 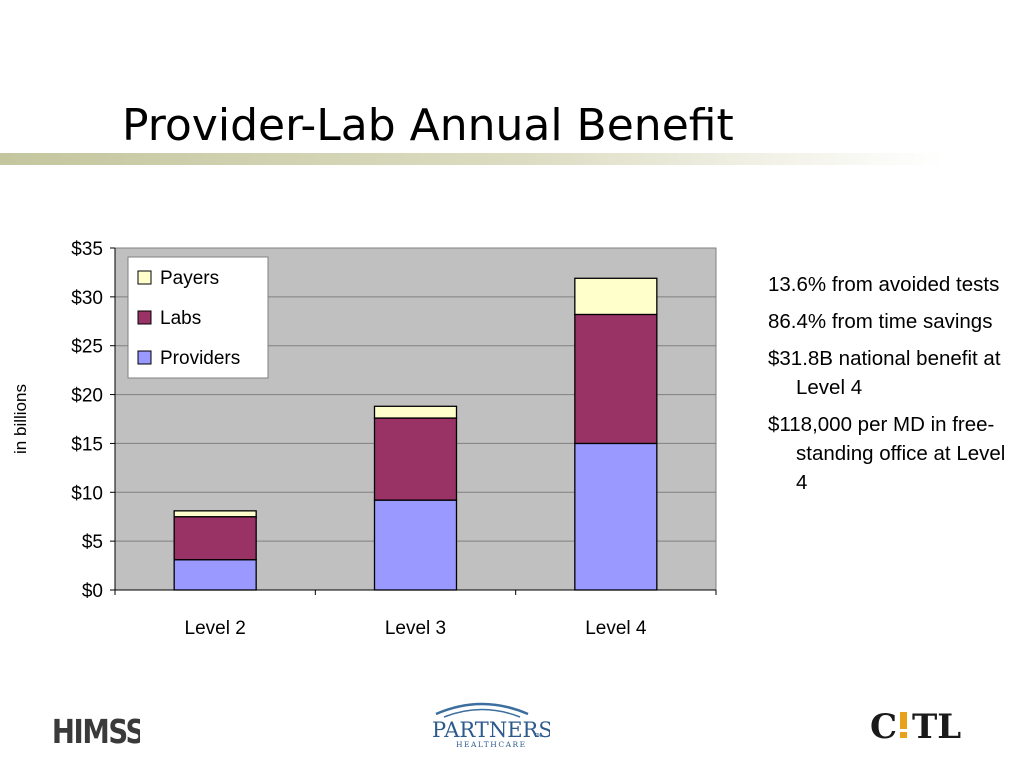 What do you see at coordinates (472, 159) in the screenshot?
I see `title-underline-bar` at bounding box center [472, 159].